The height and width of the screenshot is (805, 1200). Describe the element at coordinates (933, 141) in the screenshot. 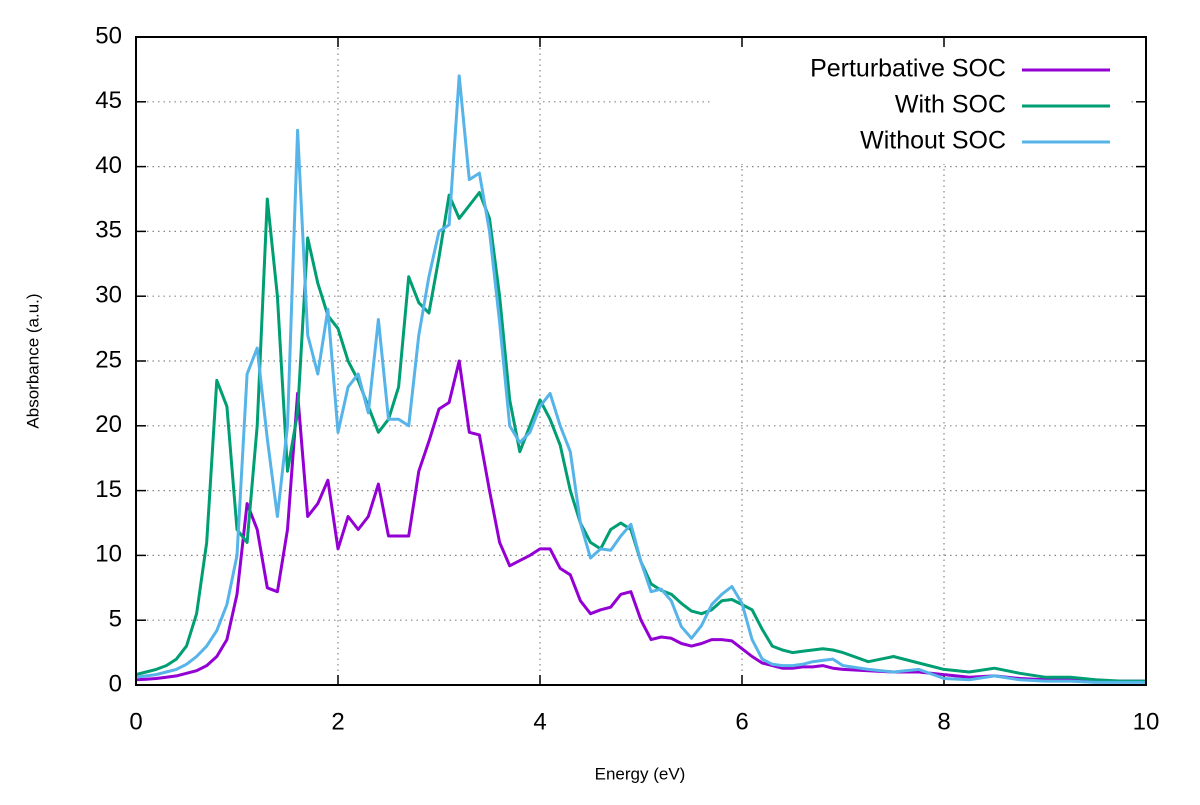

I see `legend-label: Without SOC` at that location.